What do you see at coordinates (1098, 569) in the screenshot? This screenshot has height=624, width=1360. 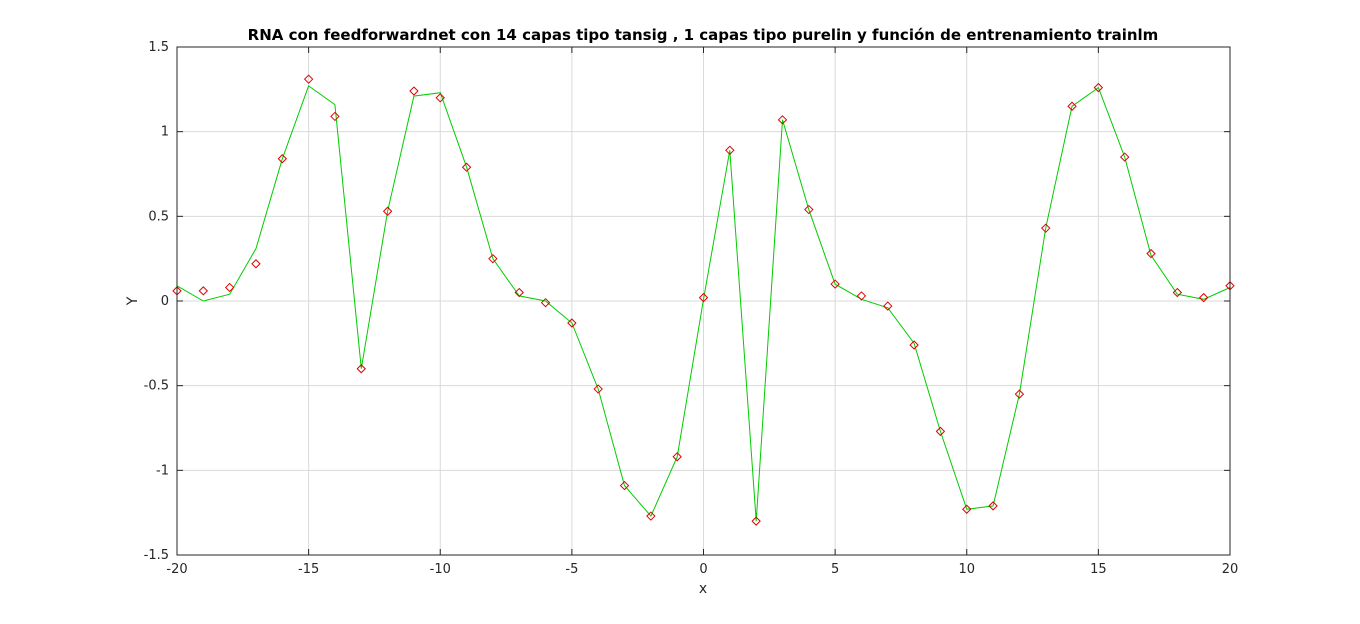 I see `x-tick-label: 15` at bounding box center [1098, 569].